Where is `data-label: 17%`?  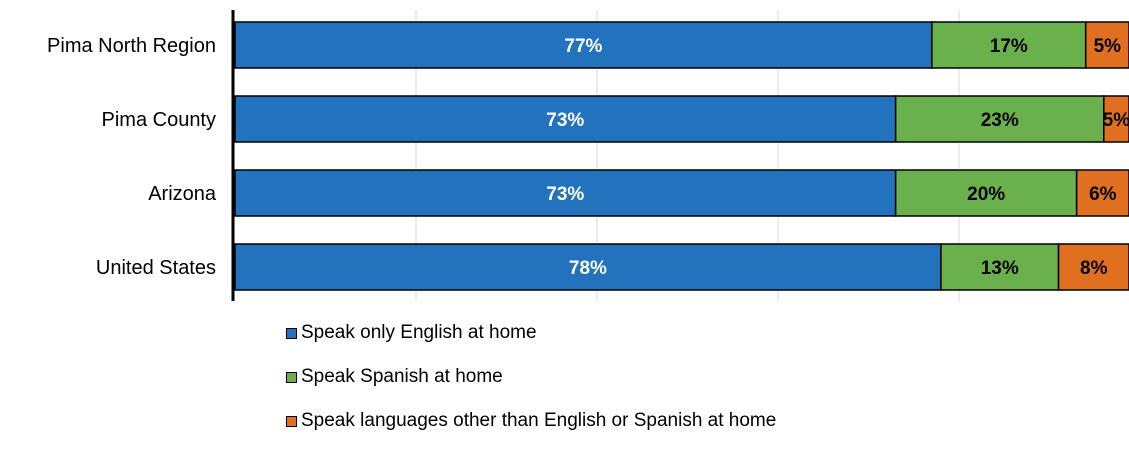 data-label: 17% is located at coordinates (1009, 46).